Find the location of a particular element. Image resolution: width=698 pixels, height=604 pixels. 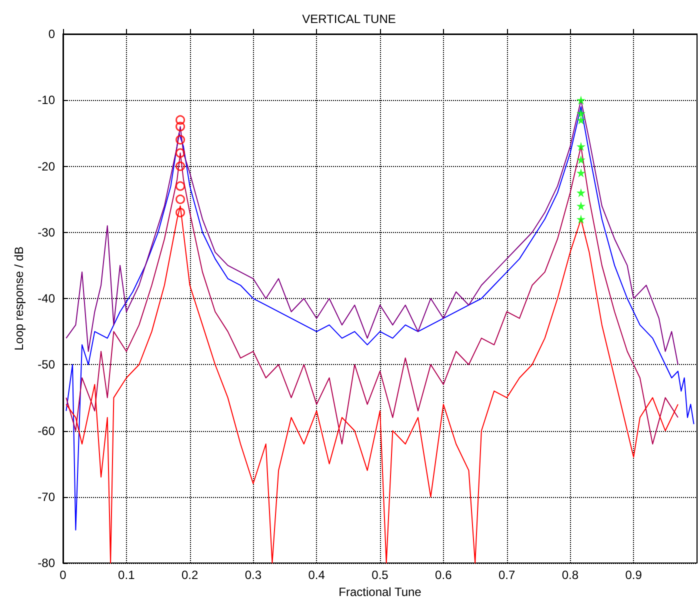

x-tick-label: 0.1 is located at coordinates (127, 575).